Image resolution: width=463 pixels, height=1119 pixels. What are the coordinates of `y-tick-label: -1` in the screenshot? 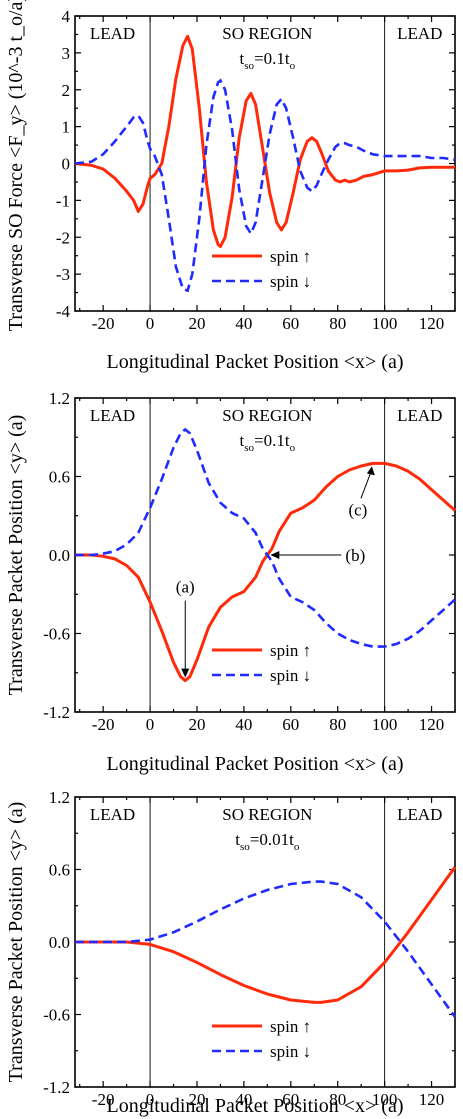 It's located at (63, 200).